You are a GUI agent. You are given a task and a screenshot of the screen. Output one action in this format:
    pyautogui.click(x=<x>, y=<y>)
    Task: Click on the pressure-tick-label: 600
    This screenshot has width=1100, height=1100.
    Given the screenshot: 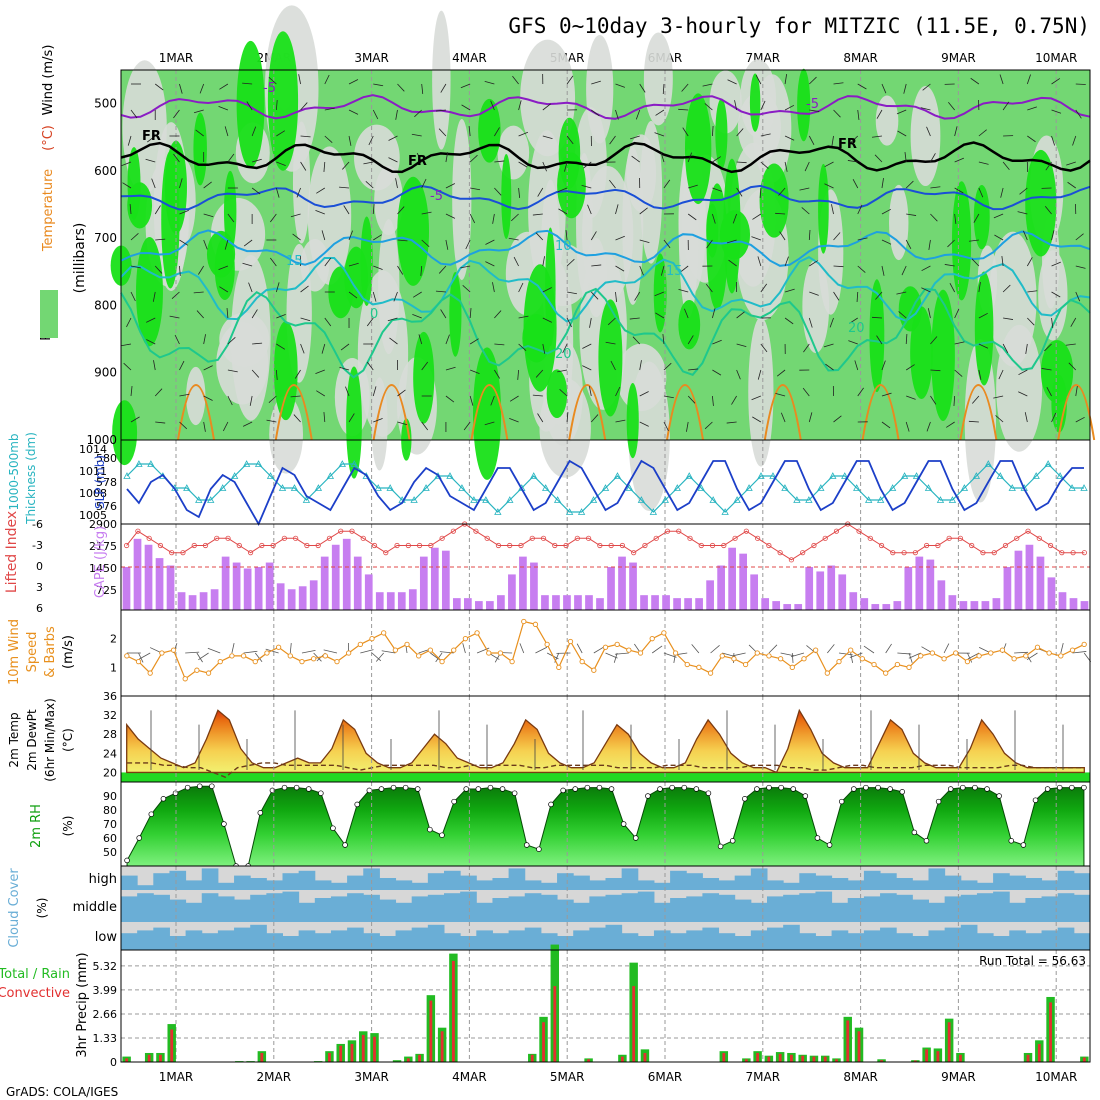 What is the action you would take?
    pyautogui.click(x=105, y=171)
    